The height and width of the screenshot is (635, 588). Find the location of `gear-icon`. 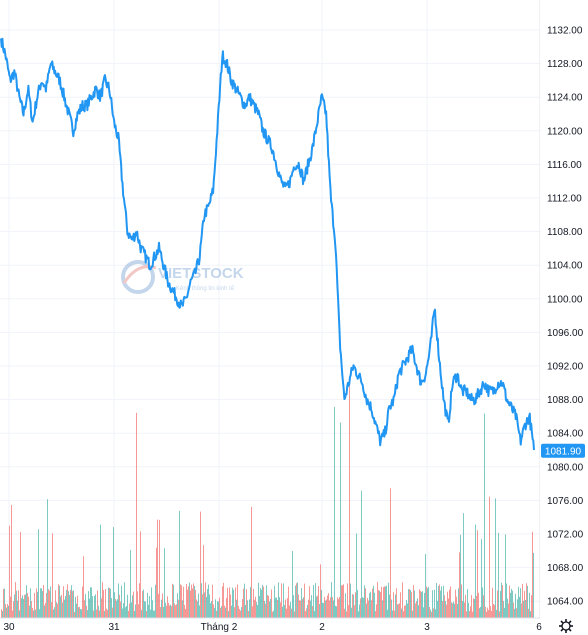

gear-icon is located at coordinates (566, 626).